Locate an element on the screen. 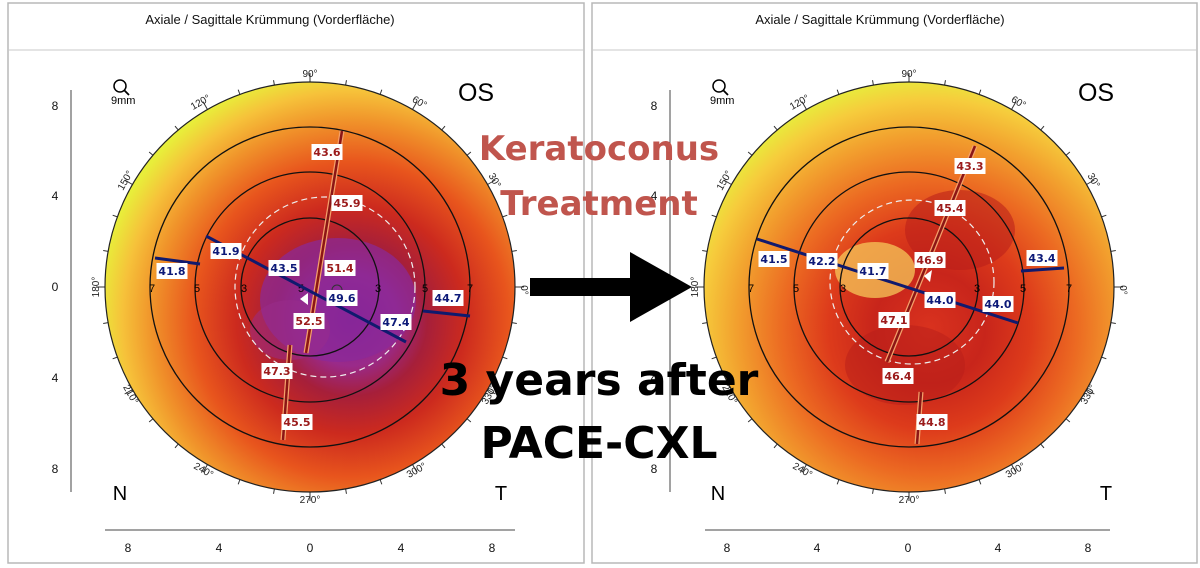 The image size is (1200, 568). vertical-tick-labels: 8 4 0 4 8 is located at coordinates (55, 287).